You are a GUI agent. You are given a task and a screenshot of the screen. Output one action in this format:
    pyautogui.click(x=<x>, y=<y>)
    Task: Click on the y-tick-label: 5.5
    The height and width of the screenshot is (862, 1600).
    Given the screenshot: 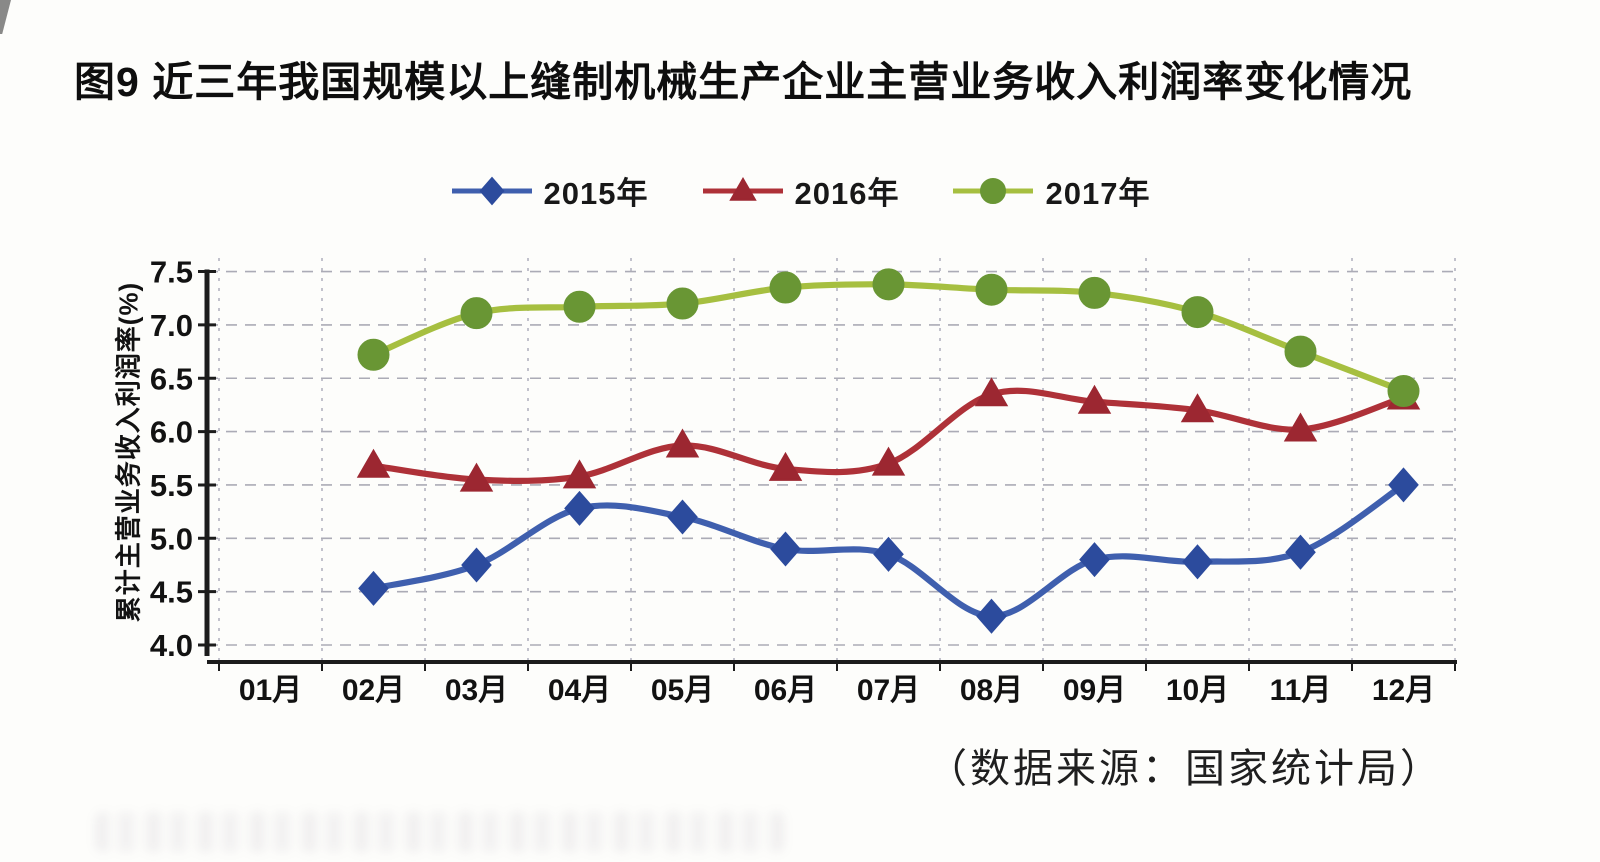 What is the action you would take?
    pyautogui.click(x=171, y=485)
    